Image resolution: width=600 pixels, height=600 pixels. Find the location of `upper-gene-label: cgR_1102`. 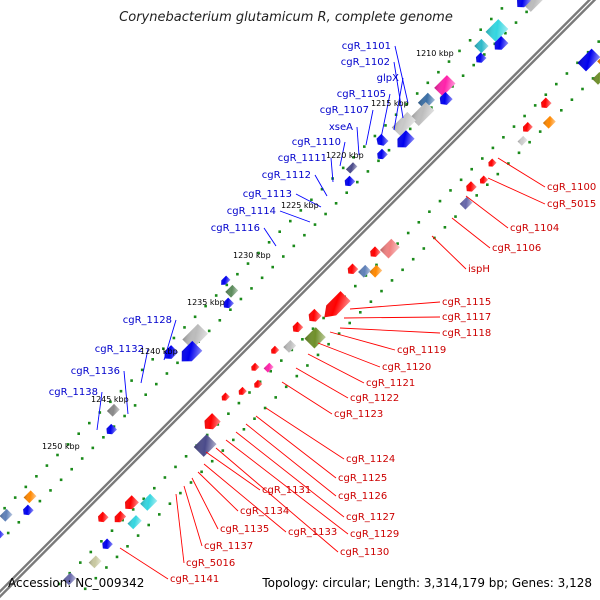

upper-gene-label: cgR_1102 is located at coordinates (365, 62).